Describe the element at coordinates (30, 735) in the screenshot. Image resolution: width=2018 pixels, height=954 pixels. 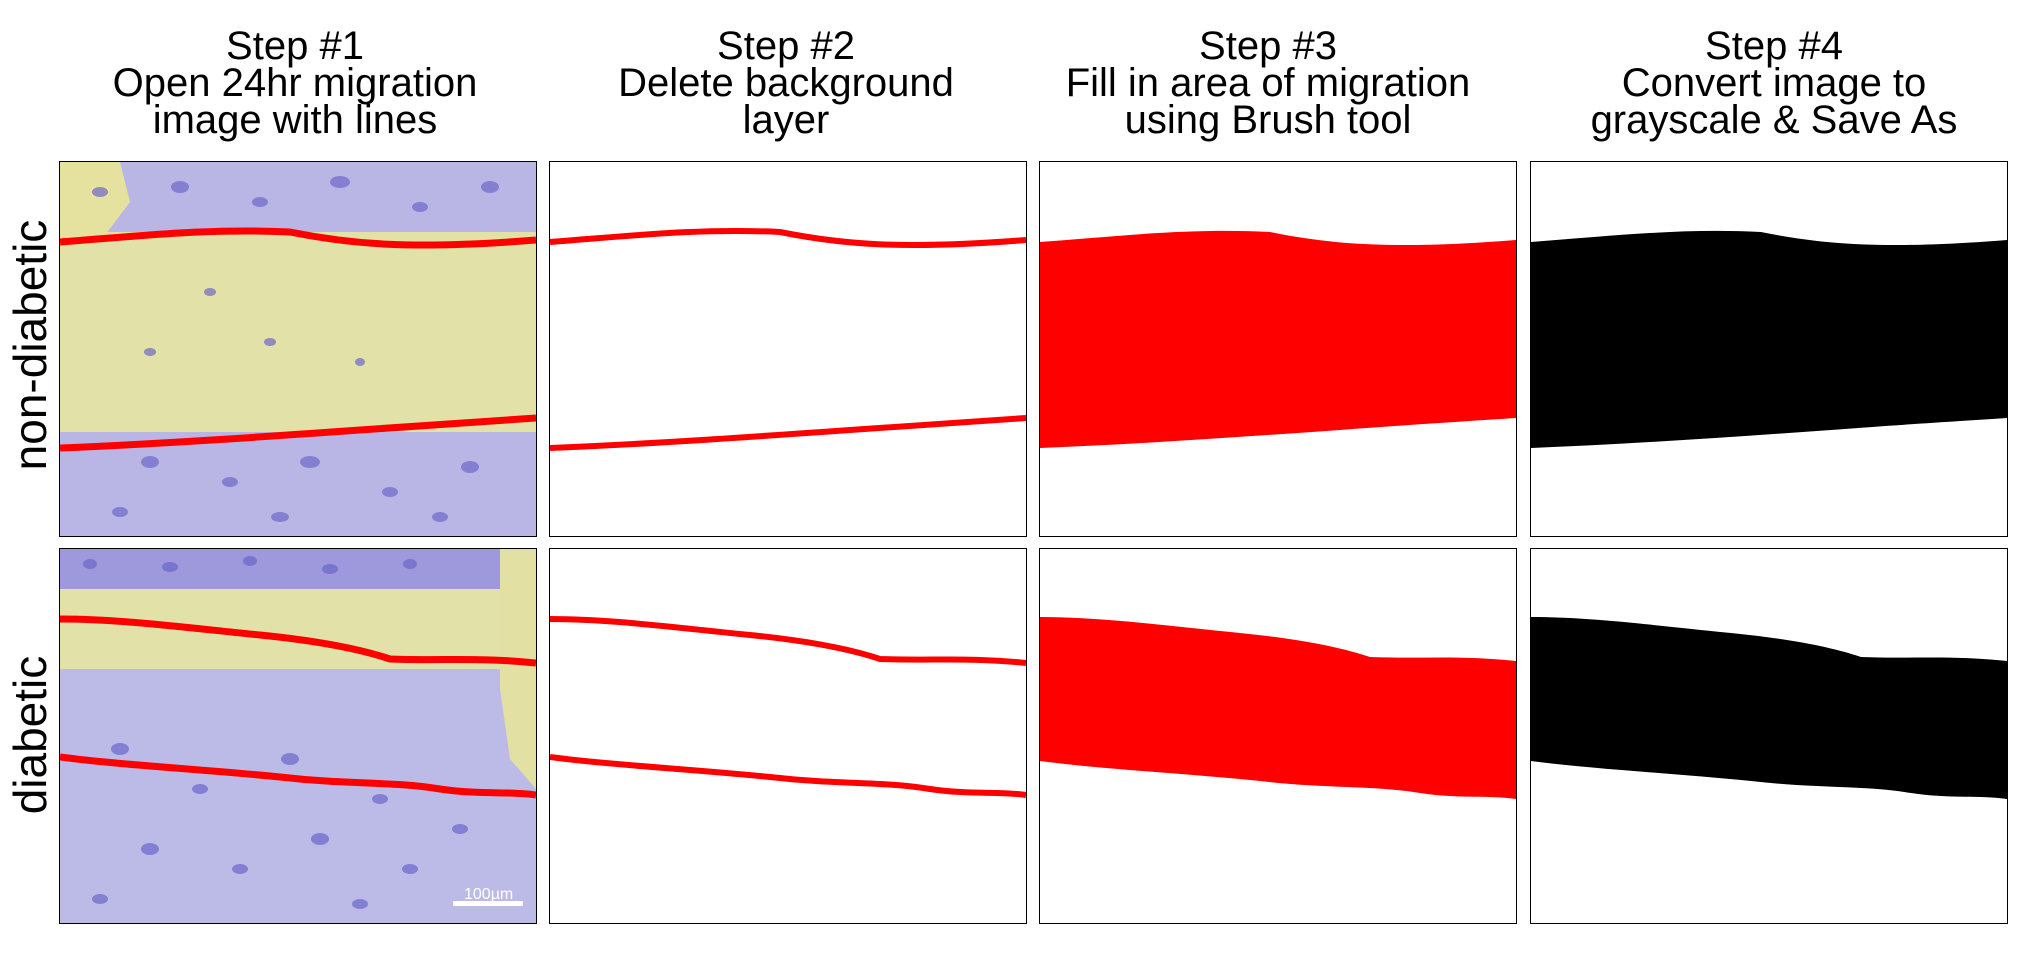
I see `row-label-diabetic: diabetic` at that location.